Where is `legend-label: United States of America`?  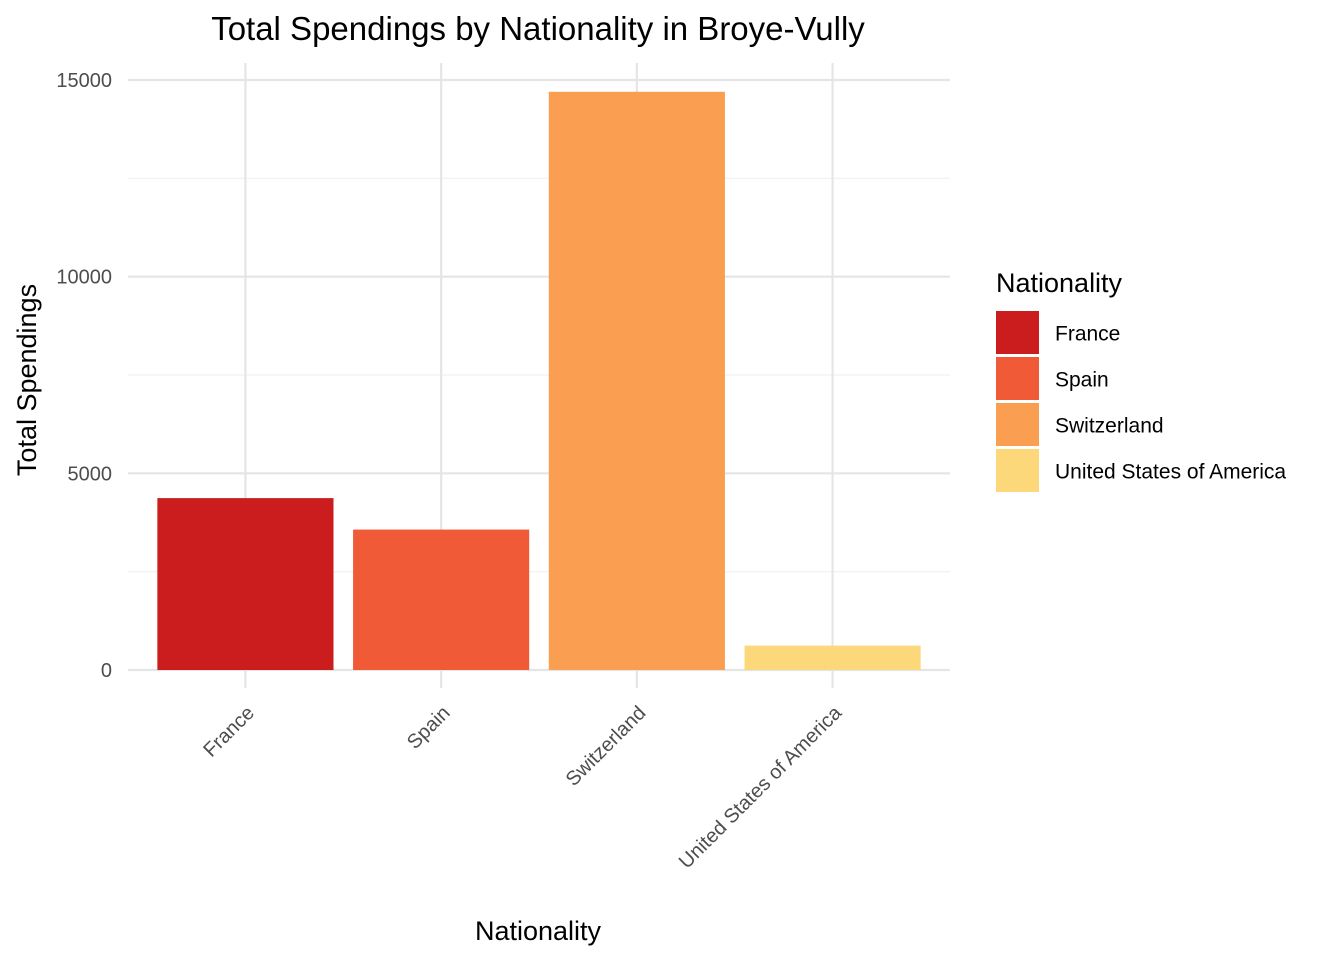
legend-label: United States of America is located at coordinates (1170, 472).